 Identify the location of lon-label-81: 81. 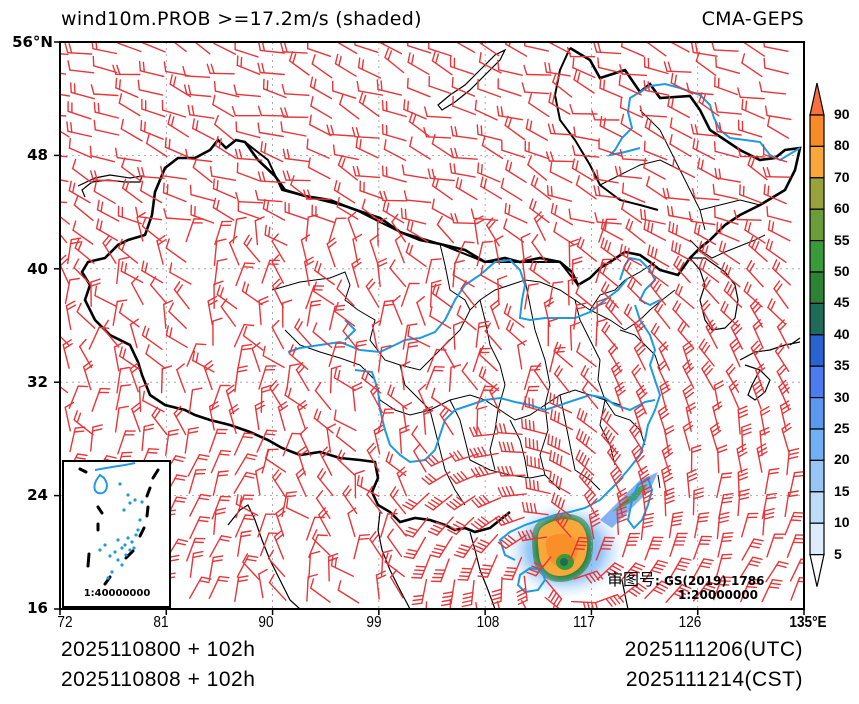
(161, 622).